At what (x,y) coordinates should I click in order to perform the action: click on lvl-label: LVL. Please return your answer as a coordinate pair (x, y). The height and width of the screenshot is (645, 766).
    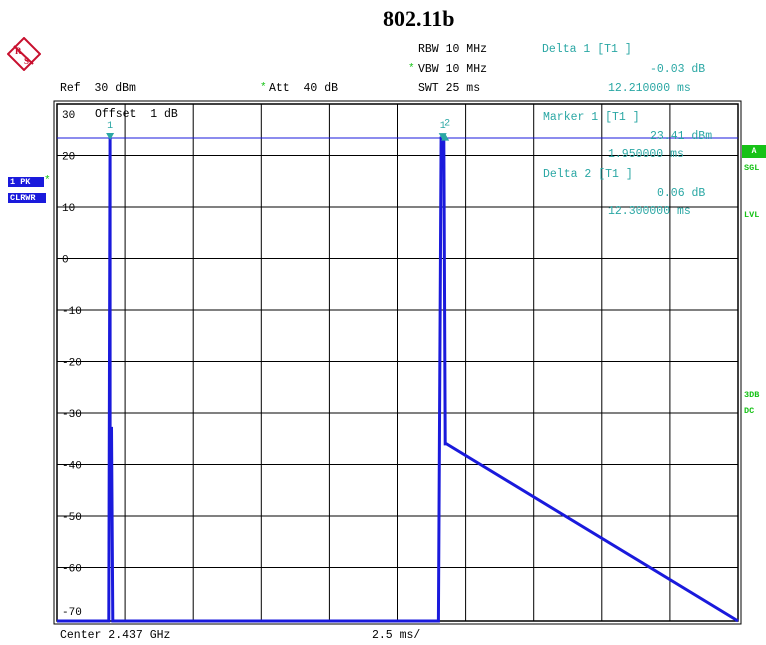
    Looking at the image, I should click on (752, 215).